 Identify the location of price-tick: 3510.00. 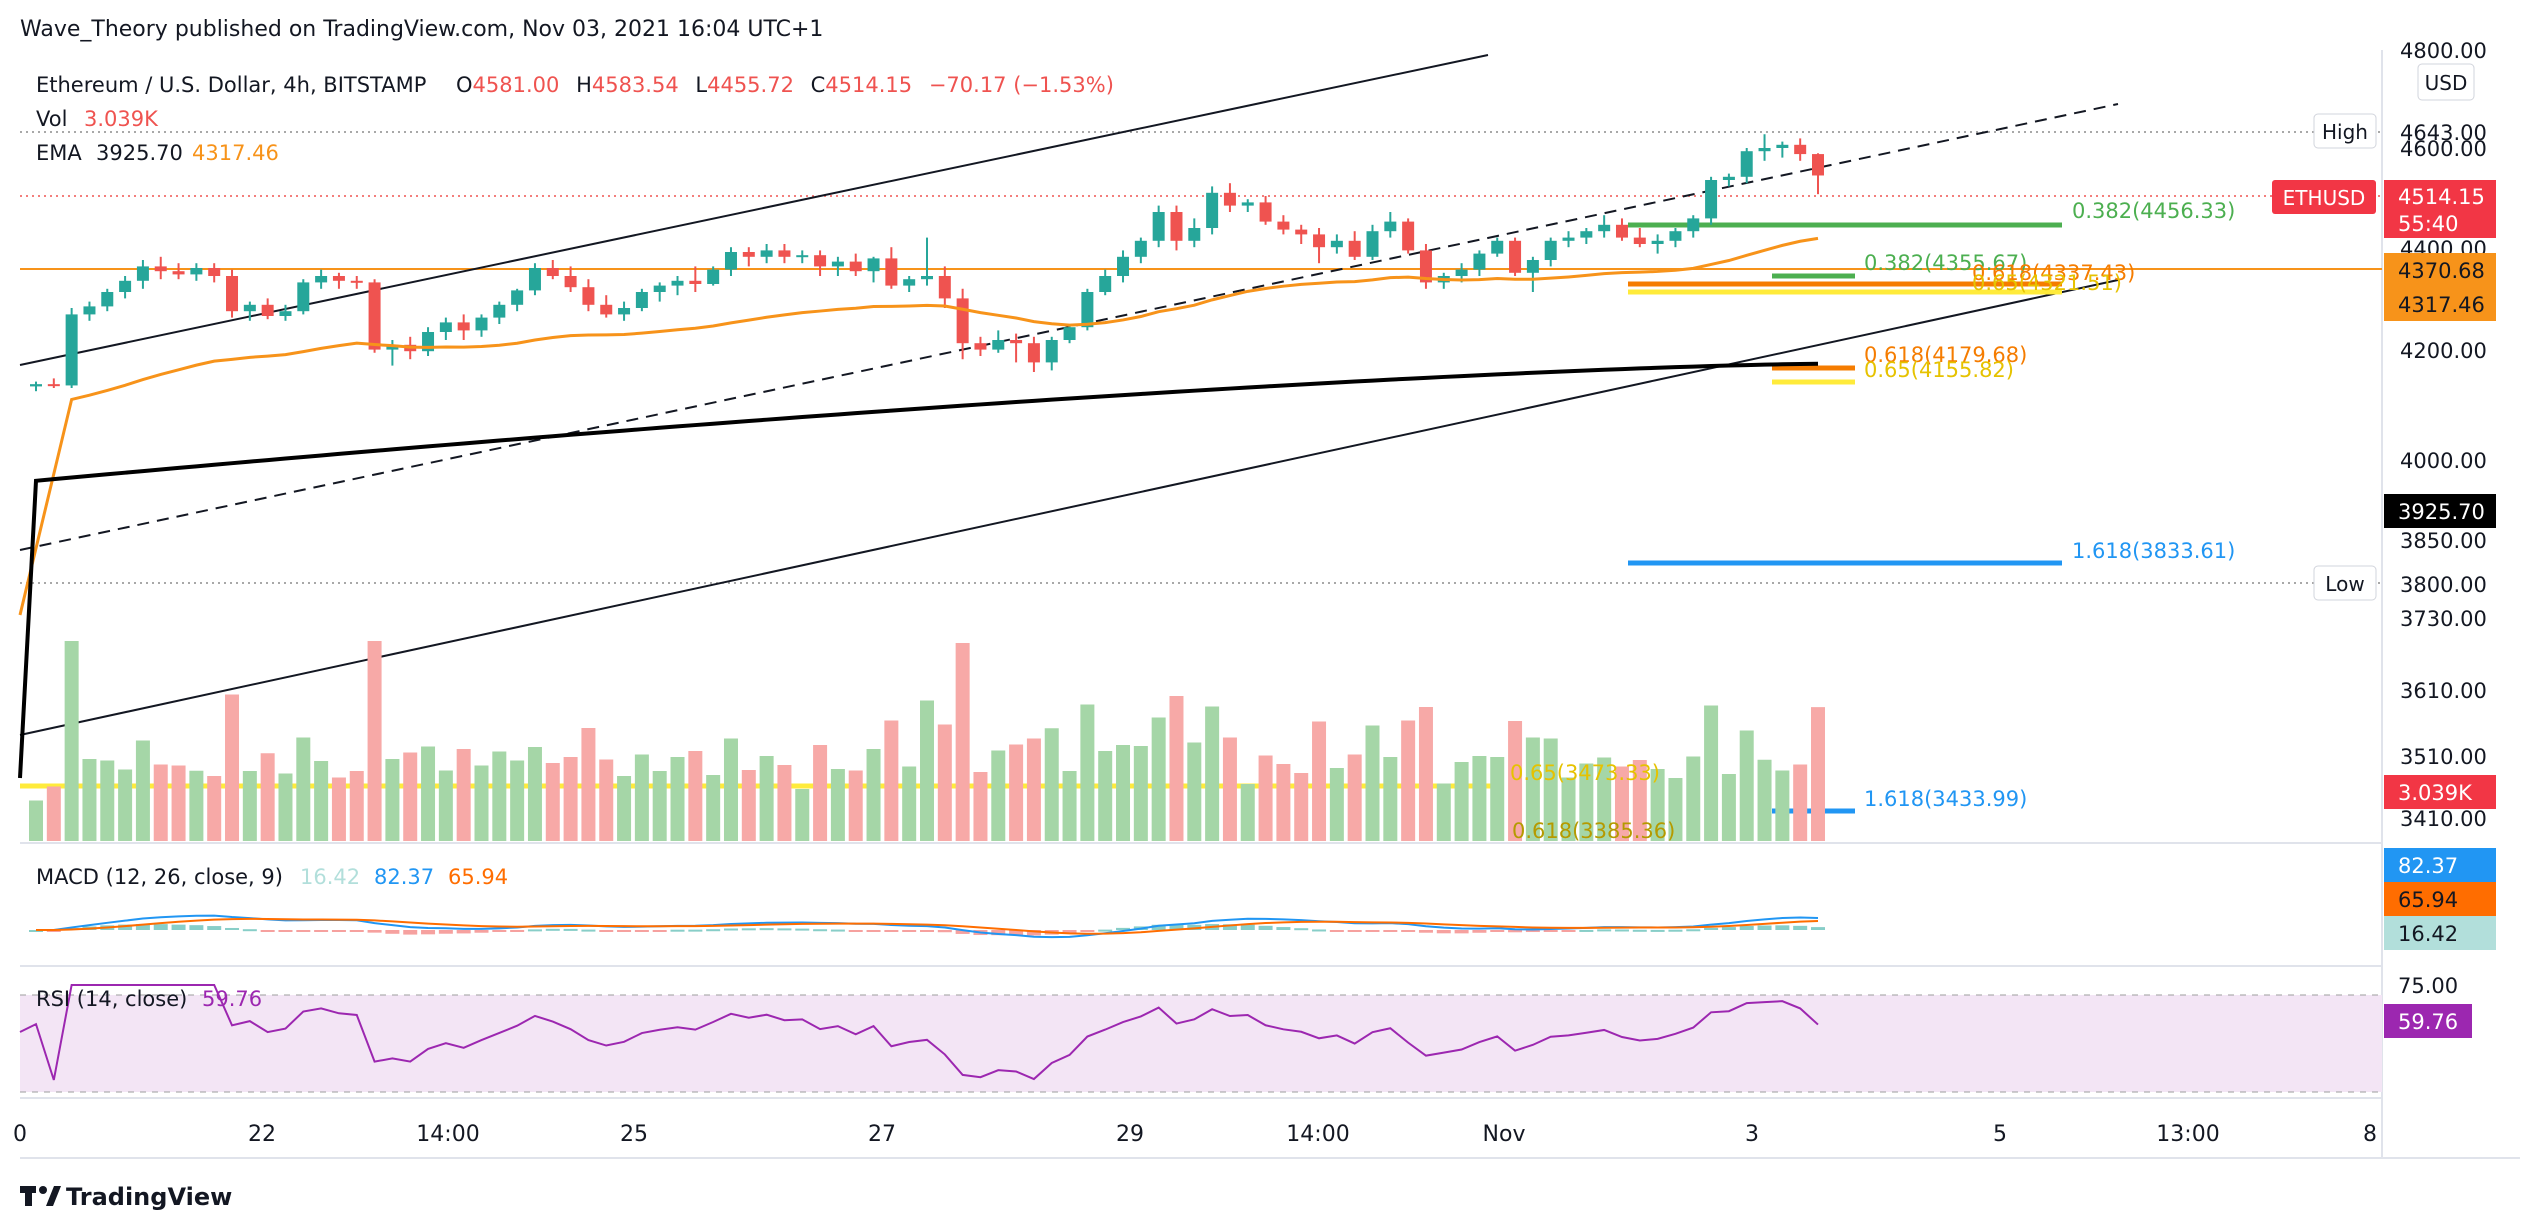
(2443, 757).